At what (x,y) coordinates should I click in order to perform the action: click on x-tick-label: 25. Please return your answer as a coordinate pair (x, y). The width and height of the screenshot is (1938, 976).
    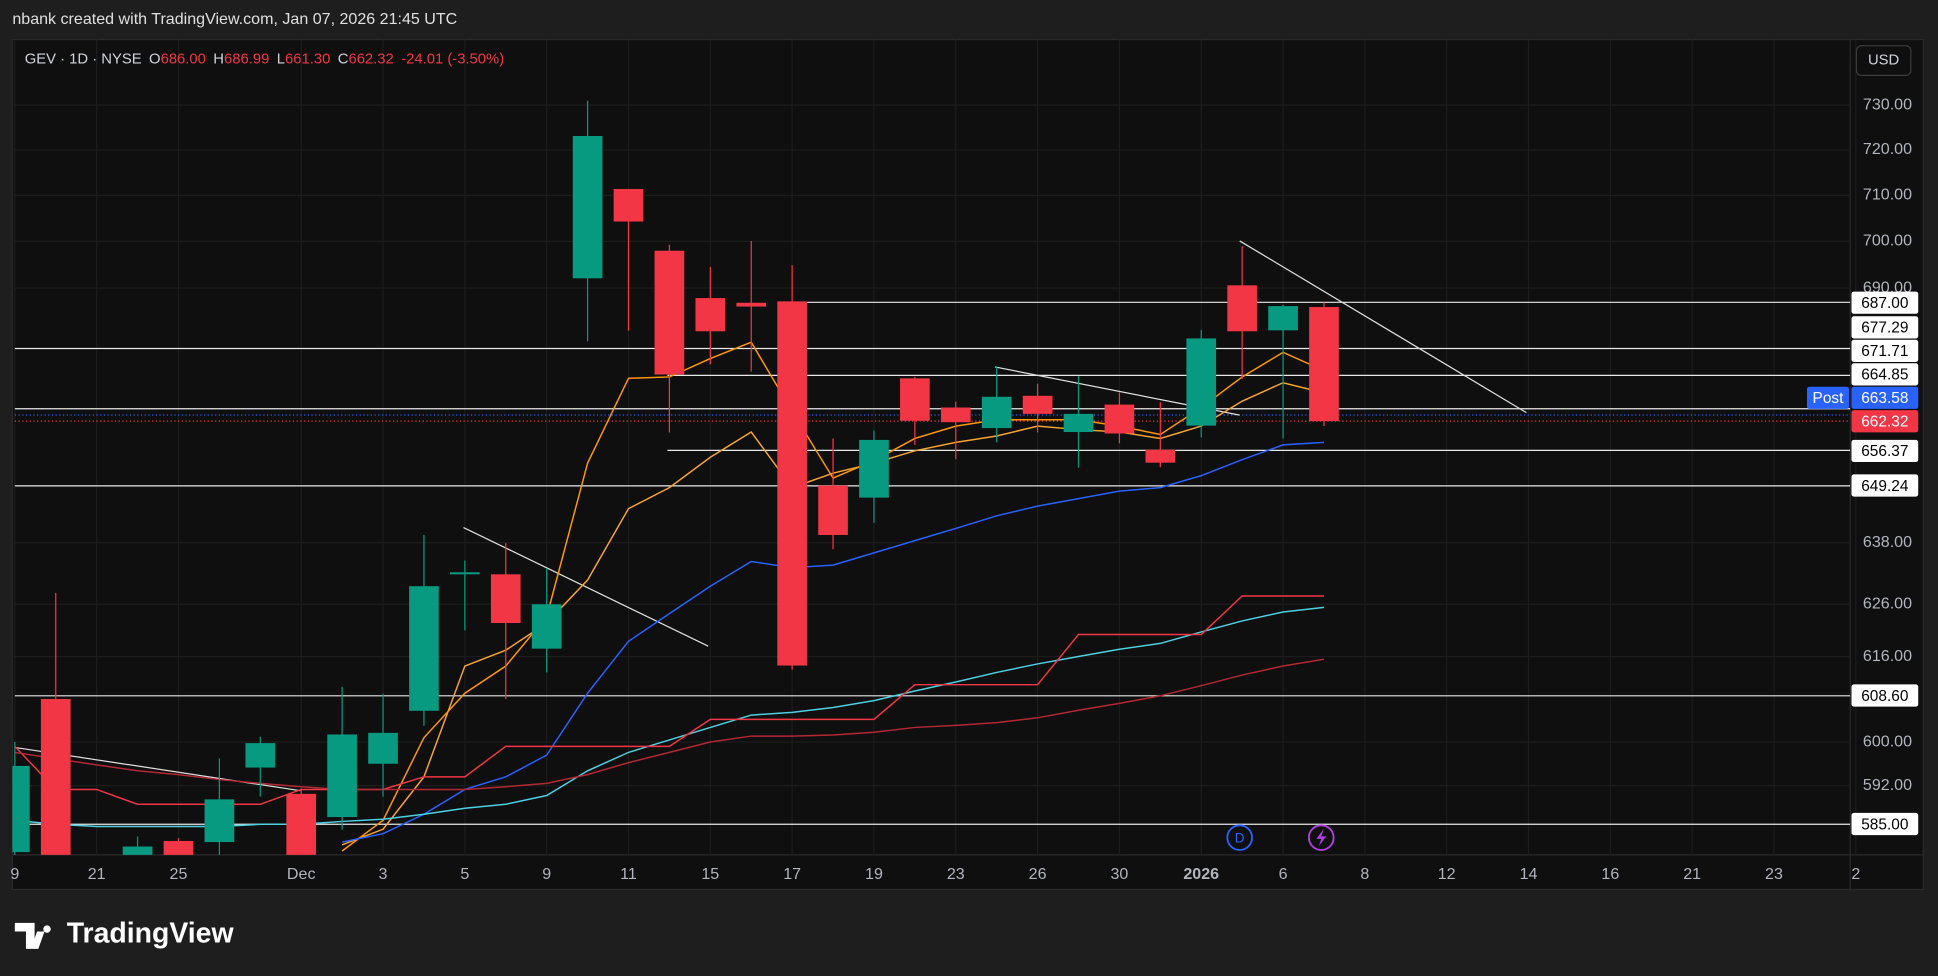
    Looking at the image, I should click on (179, 874).